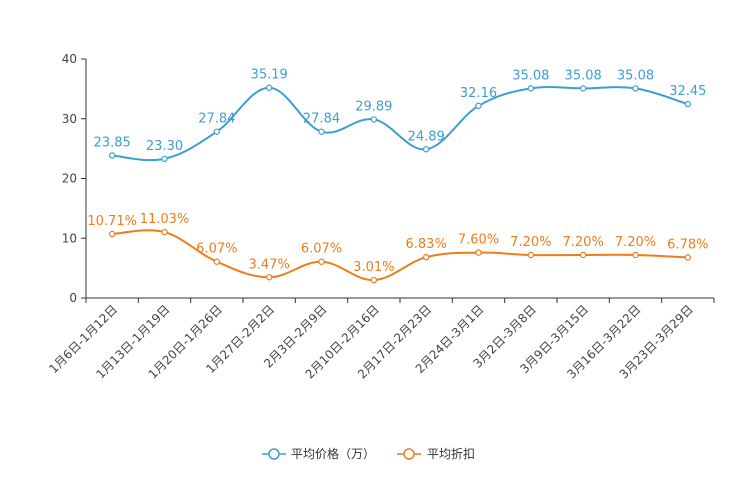 This screenshot has height=496, width=744. What do you see at coordinates (687, 244) in the screenshot?
I see `data-label-discount: 6.78%` at bounding box center [687, 244].